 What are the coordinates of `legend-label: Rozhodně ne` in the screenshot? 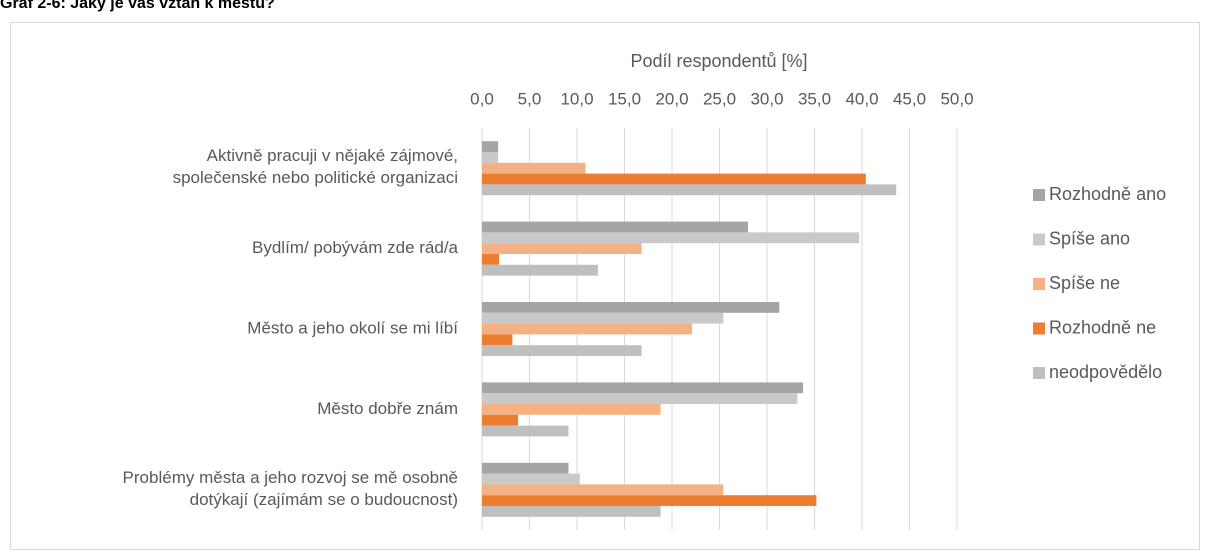 It's located at (1102, 327).